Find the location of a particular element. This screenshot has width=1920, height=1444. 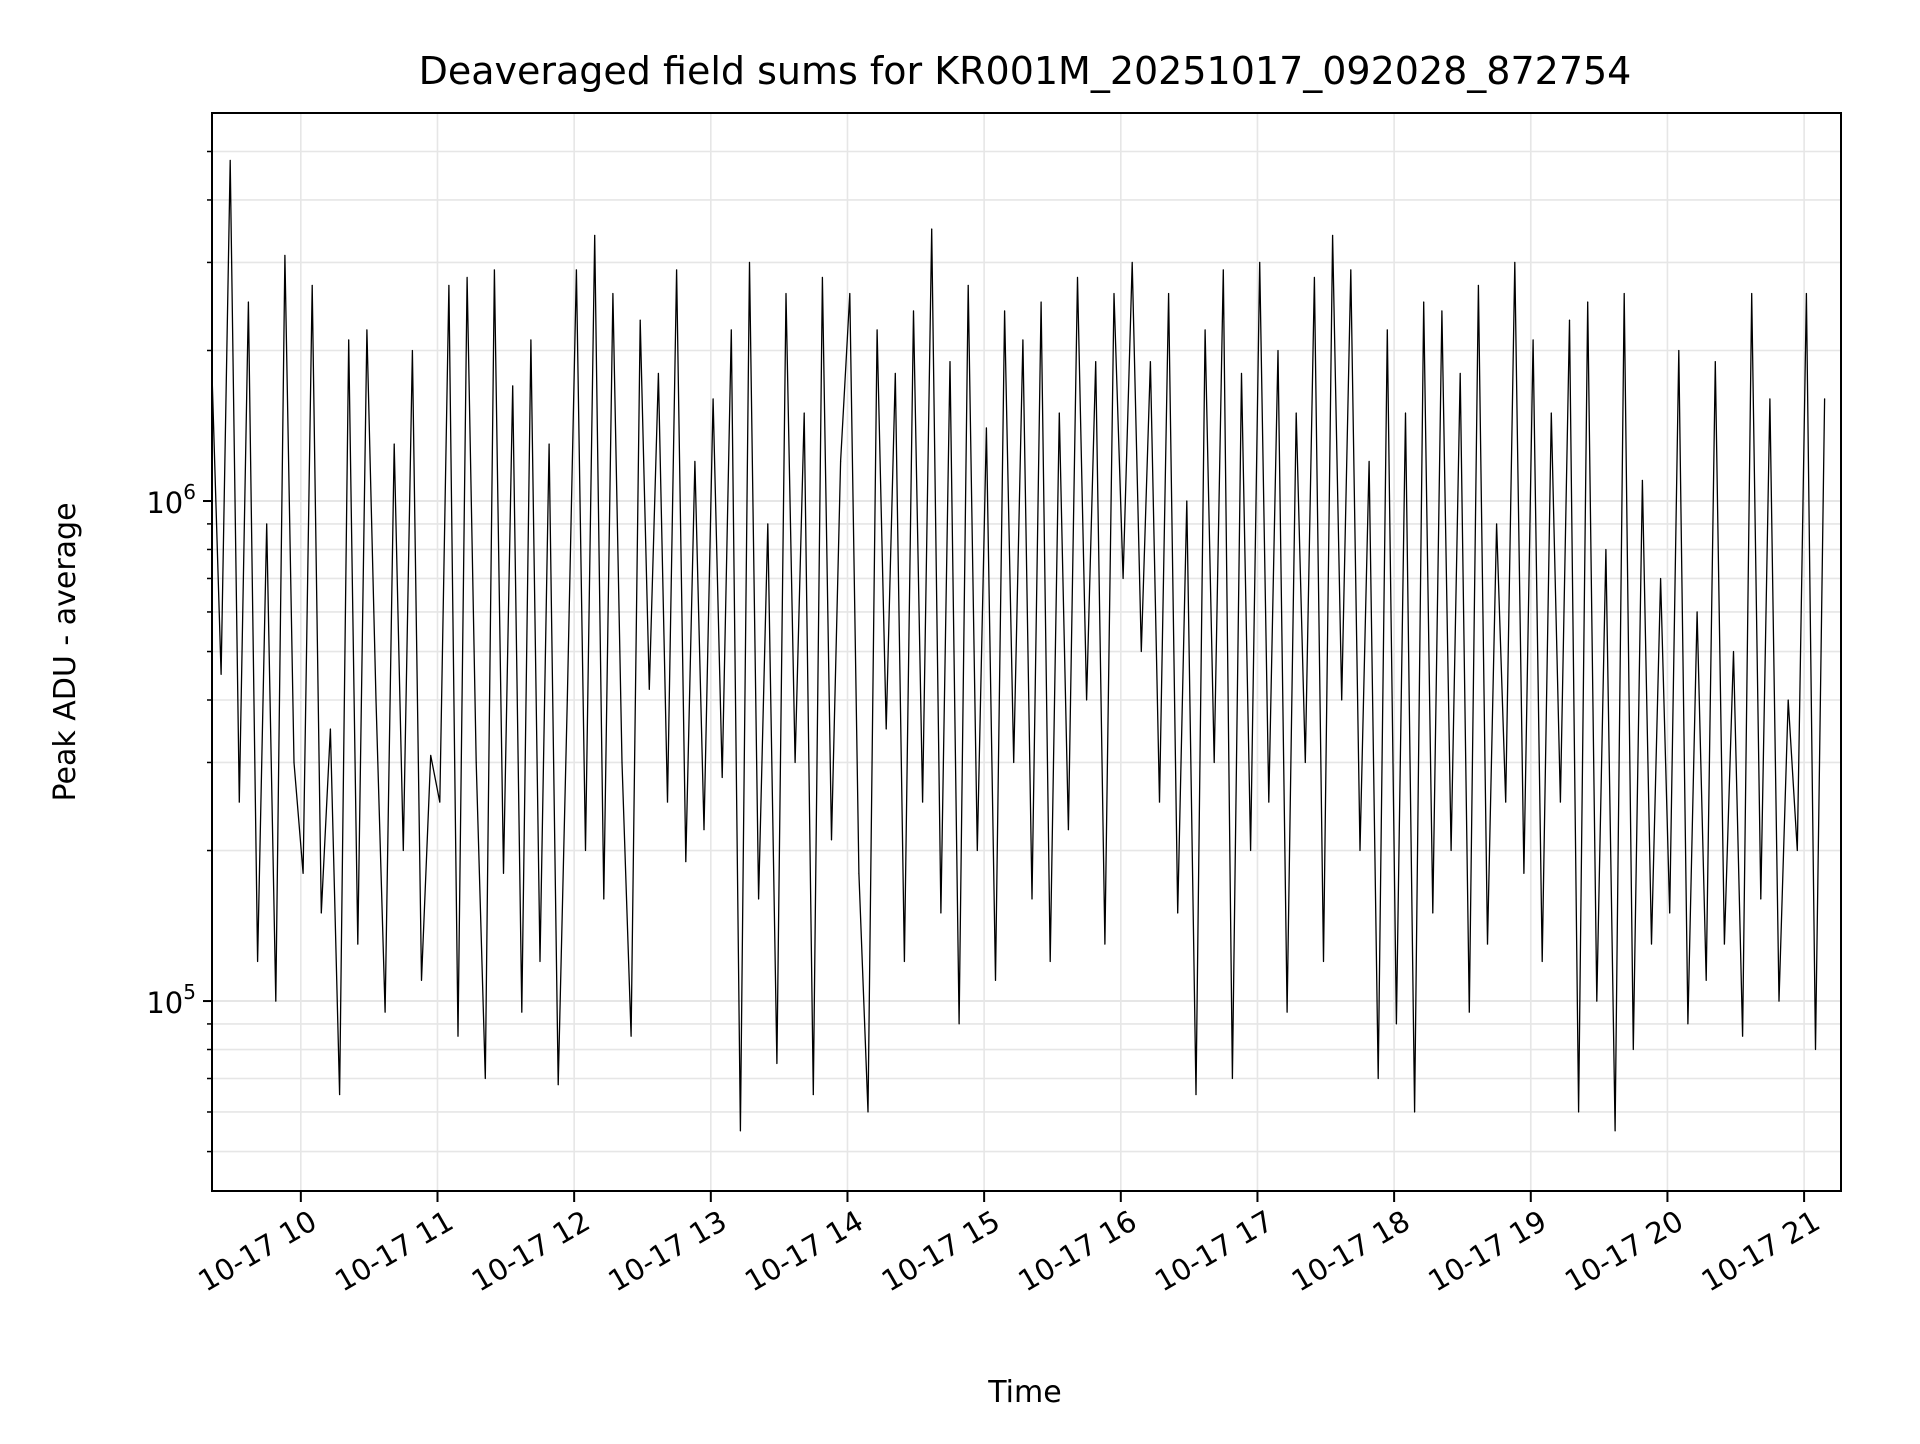

x-axis-label: Time is located at coordinates (1024, 1392).